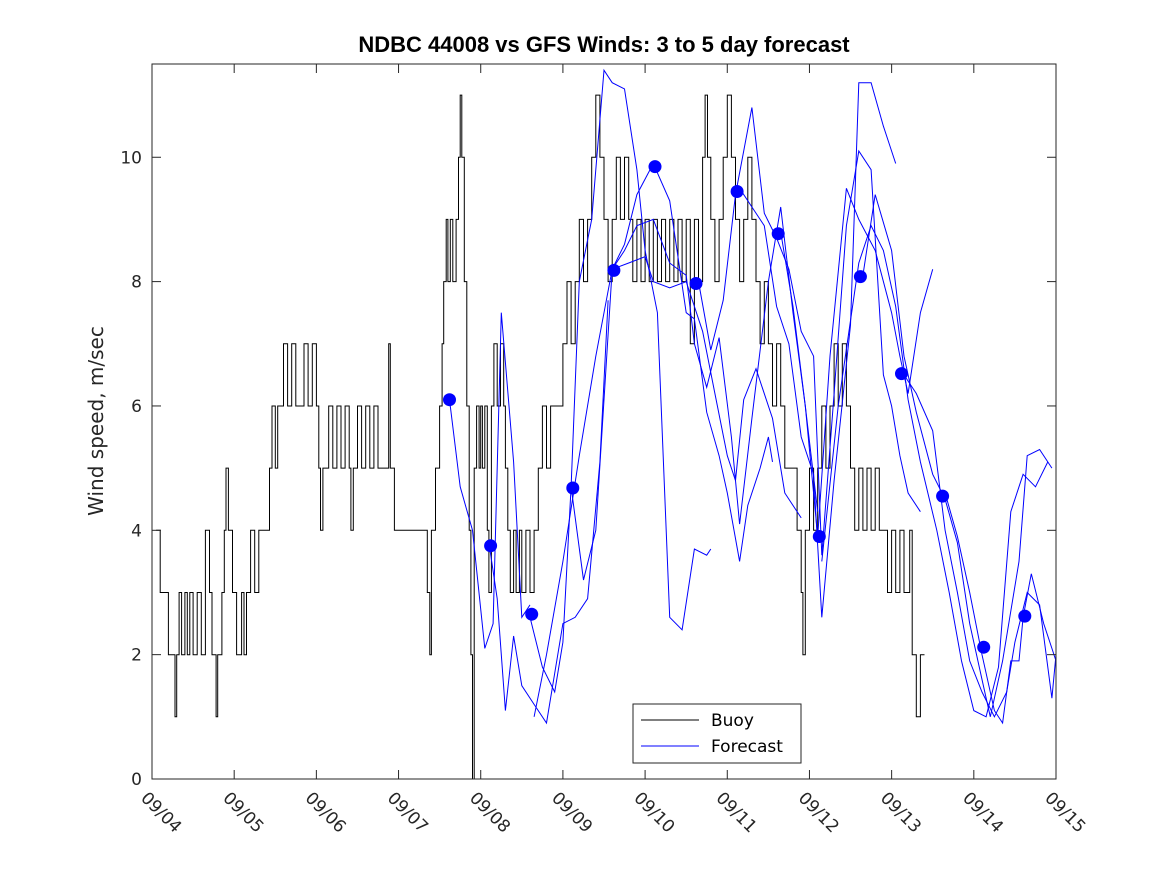 The width and height of the screenshot is (1167, 875). I want to click on legend-box, so click(717, 733).